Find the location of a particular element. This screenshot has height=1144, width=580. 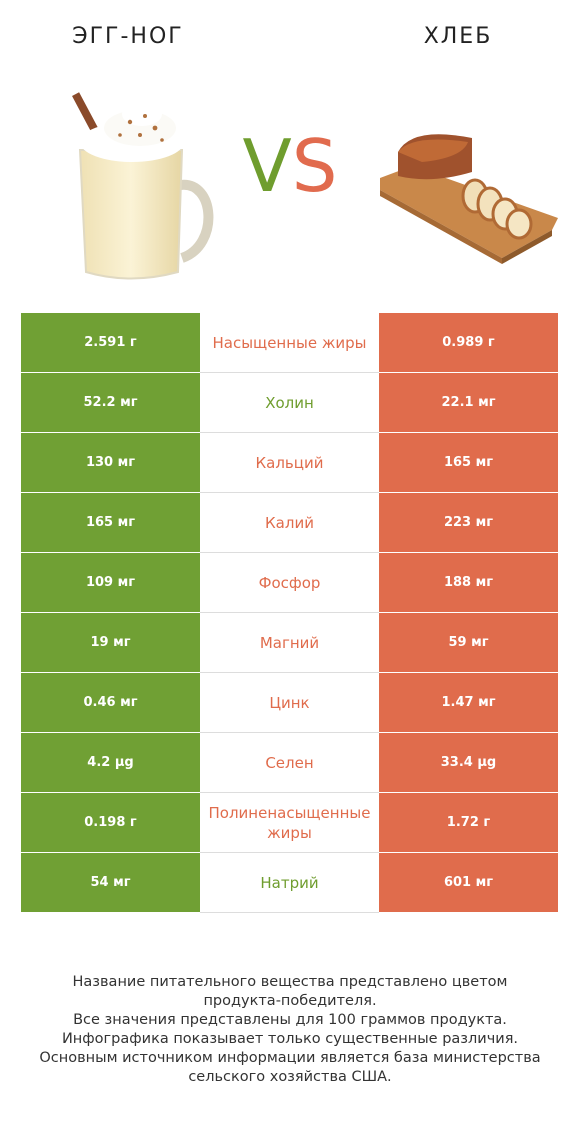

table-row: 4.2 µg Селен 33.4 µg is located at coordinates (289, 763).